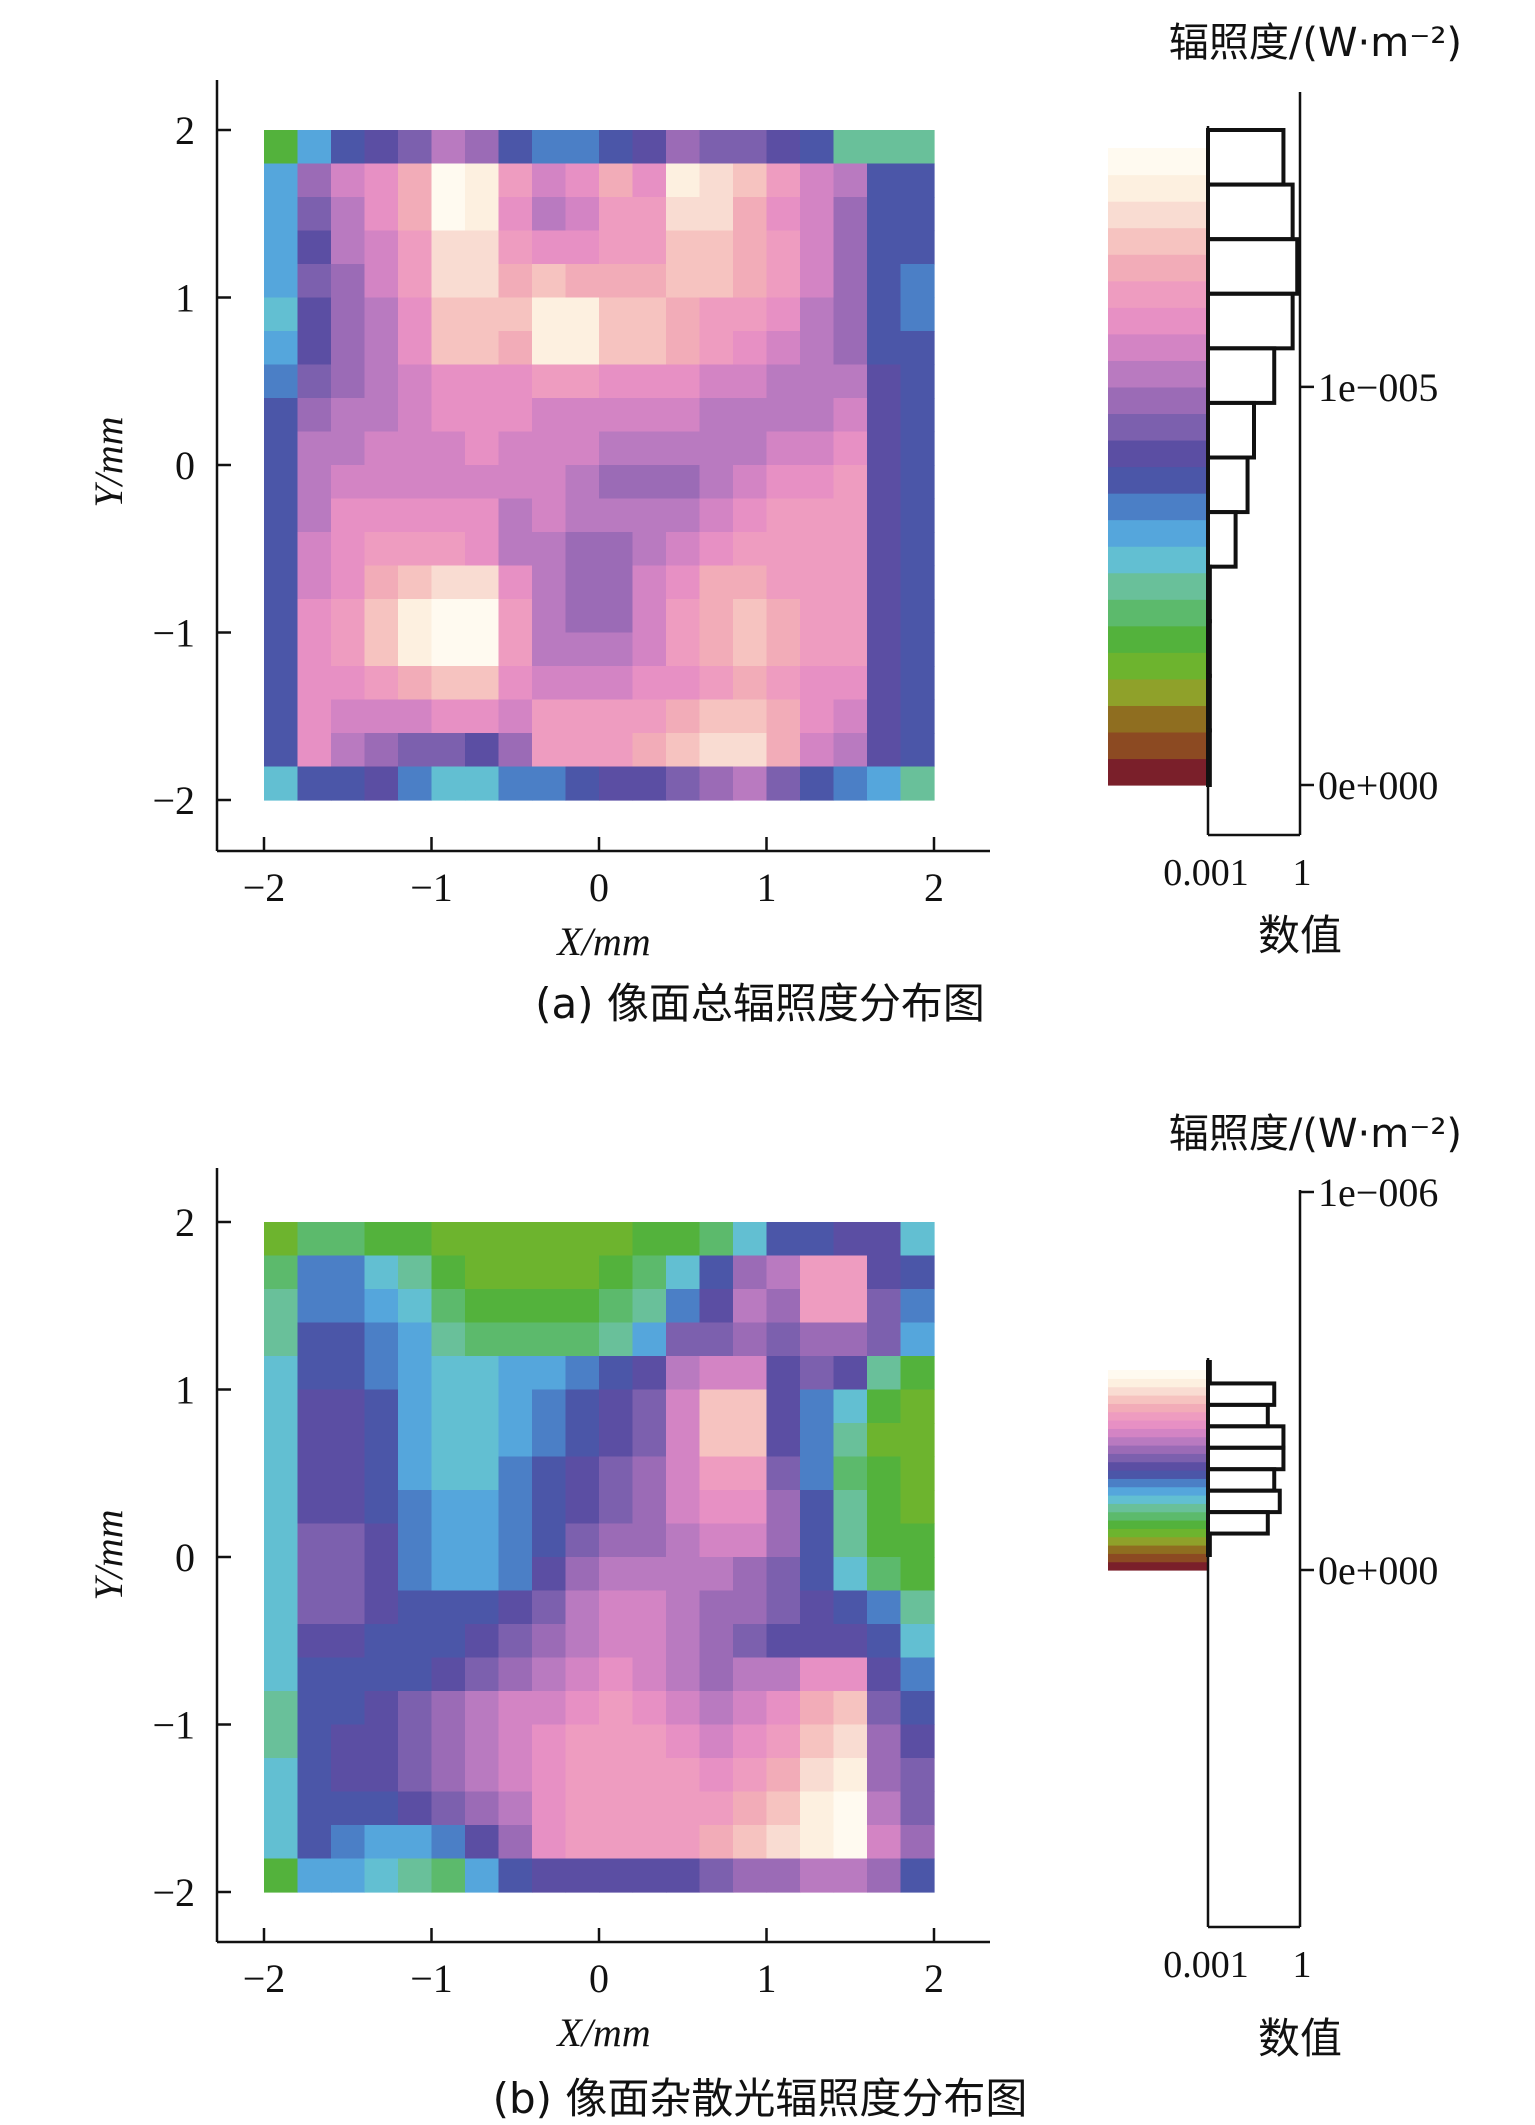 Image resolution: width=1535 pixels, height=2125 pixels. Describe the element at coordinates (1300, 1578) in the screenshot. I see `histogram-b: 0.001 1 1e−006 0e+000` at that location.